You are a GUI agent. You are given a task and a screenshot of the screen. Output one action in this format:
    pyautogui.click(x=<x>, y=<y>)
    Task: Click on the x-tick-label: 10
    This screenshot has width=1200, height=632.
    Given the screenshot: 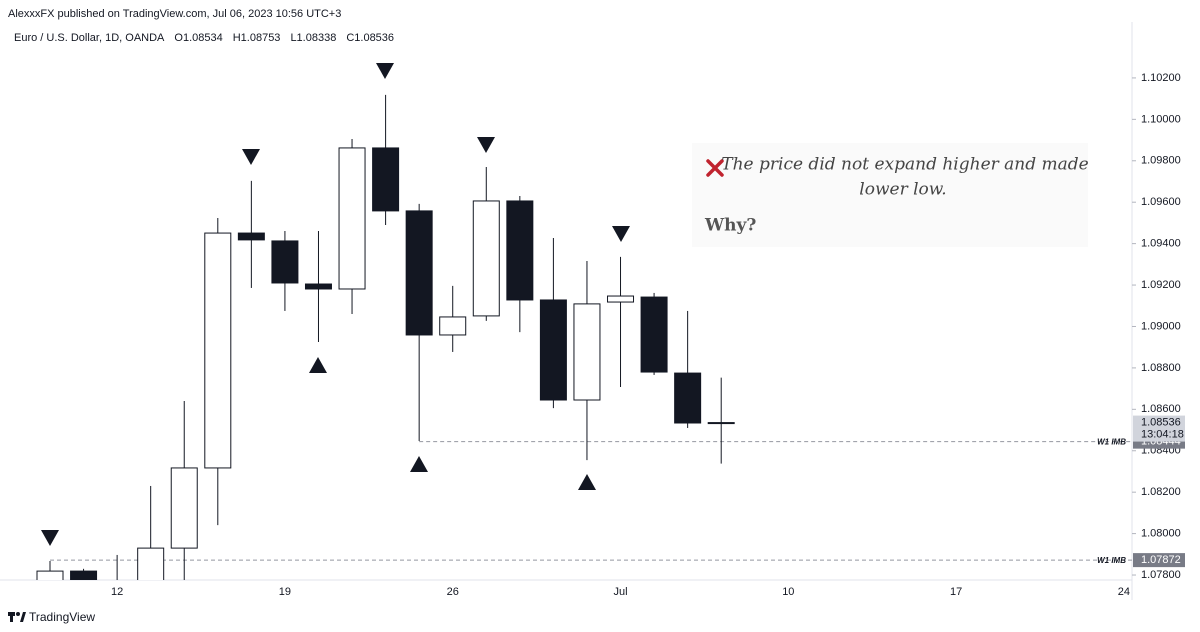 What is the action you would take?
    pyautogui.click(x=788, y=592)
    